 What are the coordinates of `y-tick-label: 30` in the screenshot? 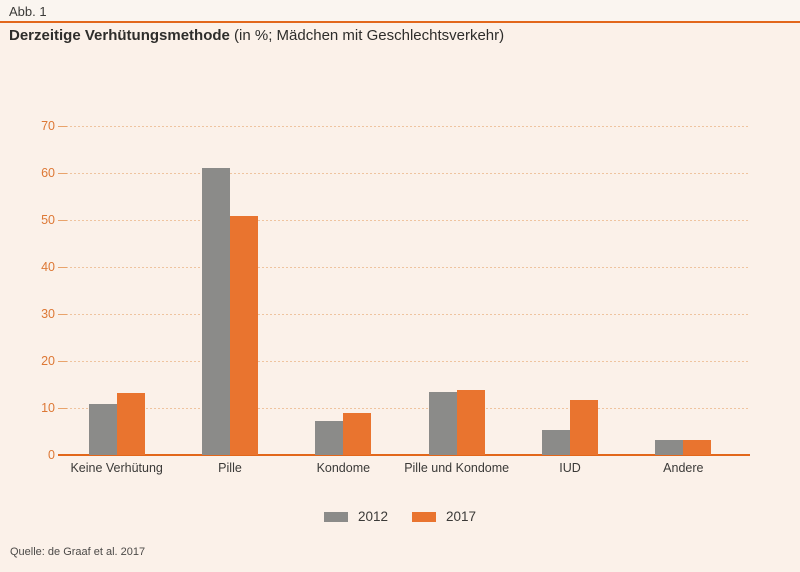 It's located at (48, 314).